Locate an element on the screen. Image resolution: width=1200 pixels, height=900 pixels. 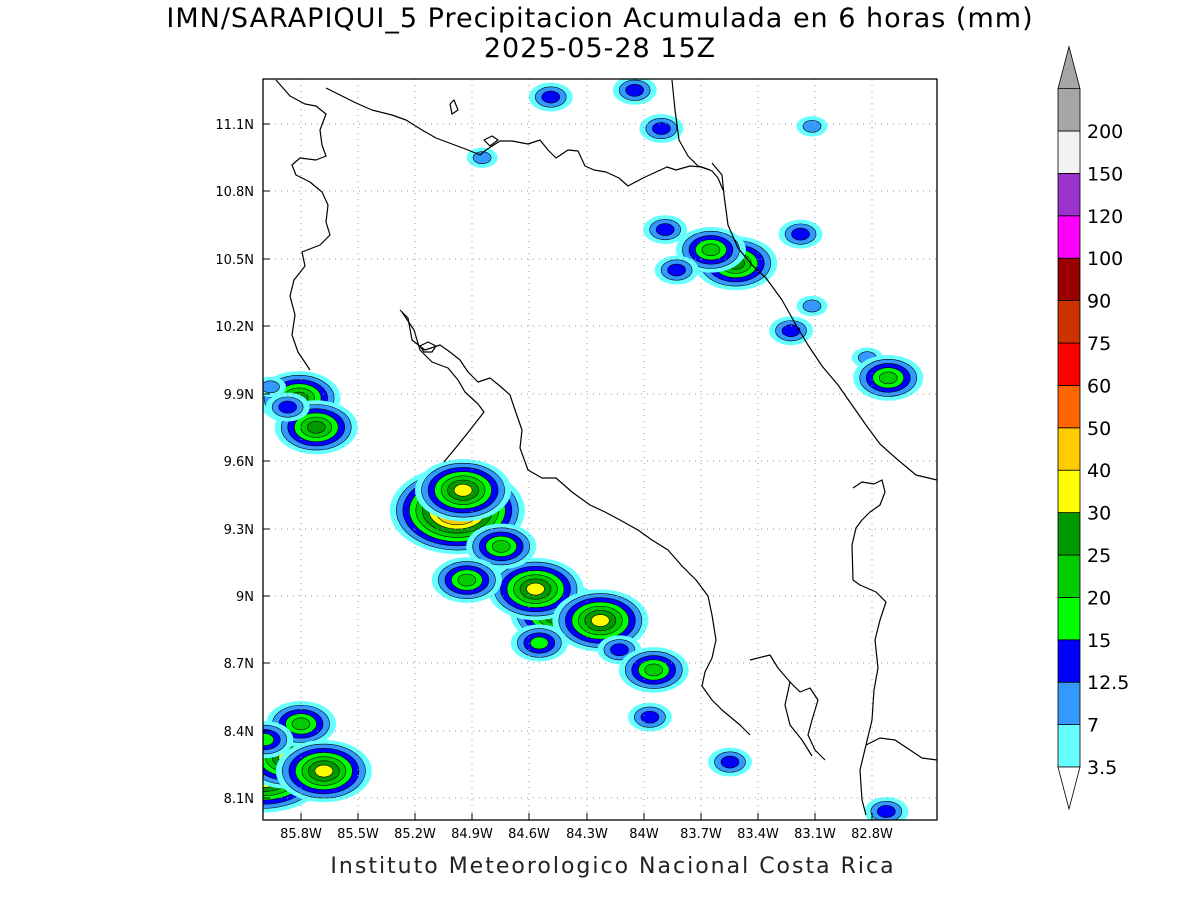
legend-label: 60 is located at coordinates (1099, 386).